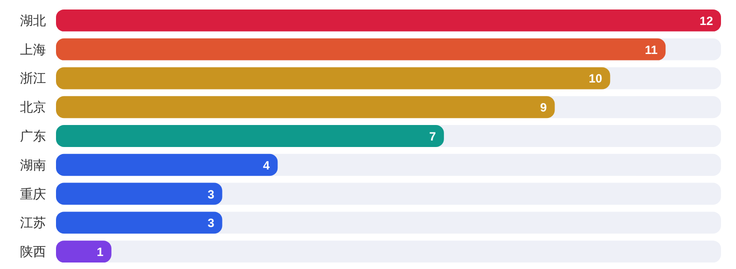 The image size is (736, 269). Describe the element at coordinates (651, 49) in the screenshot. I see `data-label: 11` at that location.